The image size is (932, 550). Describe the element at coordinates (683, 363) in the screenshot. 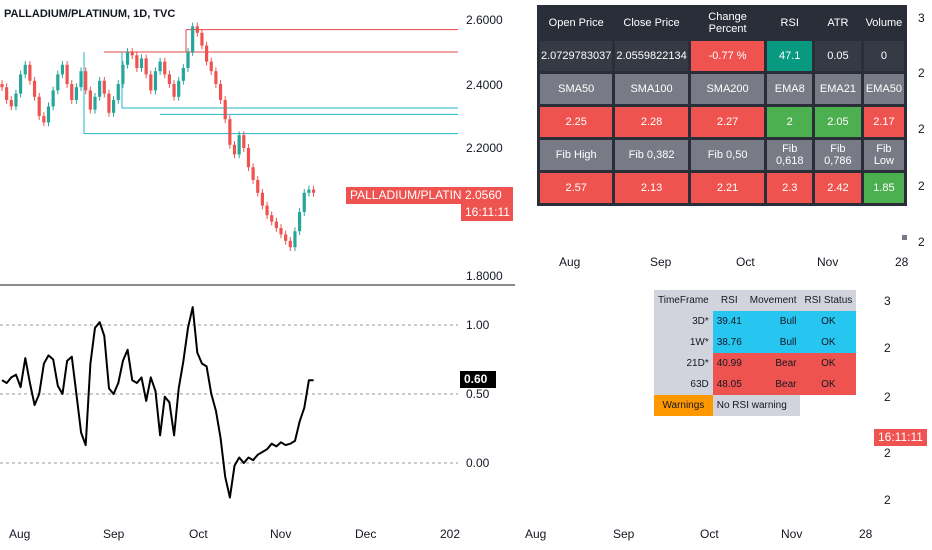

I see `rsi-table-cell: 21D*` at that location.